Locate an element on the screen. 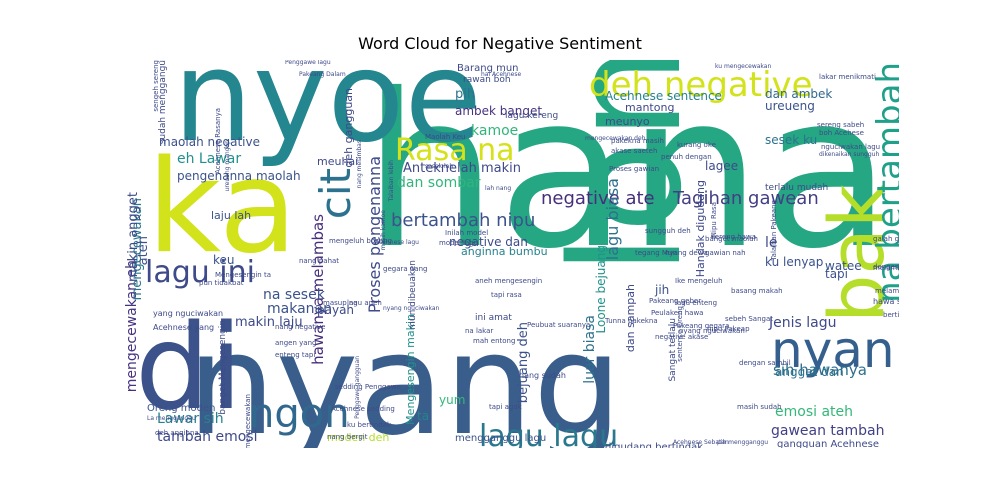 The image size is (1000, 500). word-tunna-pakekna: Tunna pakekna is located at coordinates (631, 321).